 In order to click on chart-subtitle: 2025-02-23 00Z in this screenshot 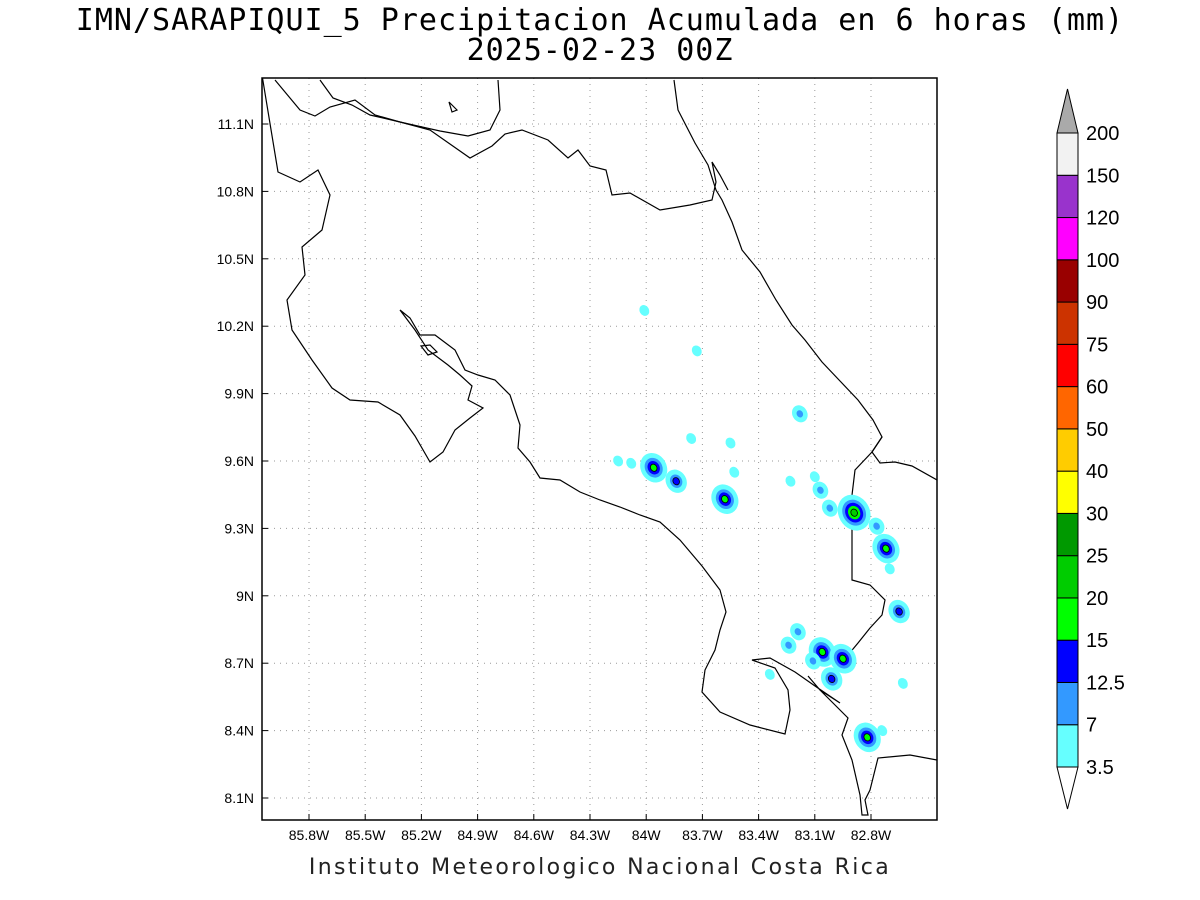, I will do `click(600, 50)`.